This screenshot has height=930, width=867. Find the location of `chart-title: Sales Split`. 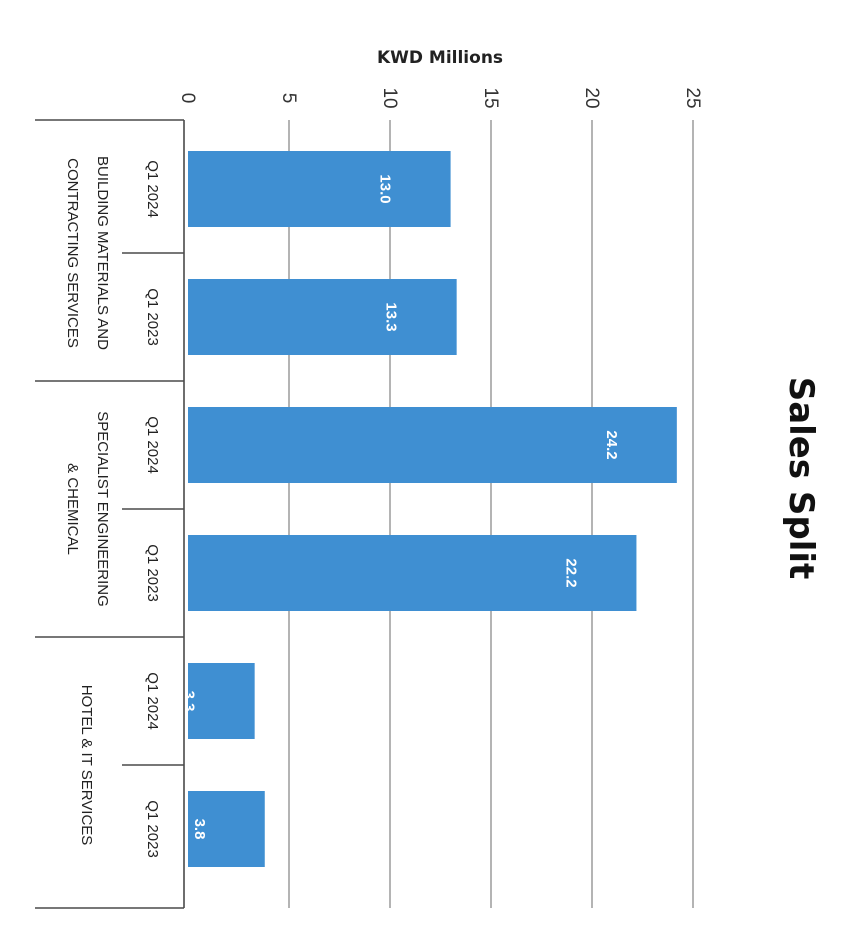

chart-title: Sales Split is located at coordinates (801, 478).